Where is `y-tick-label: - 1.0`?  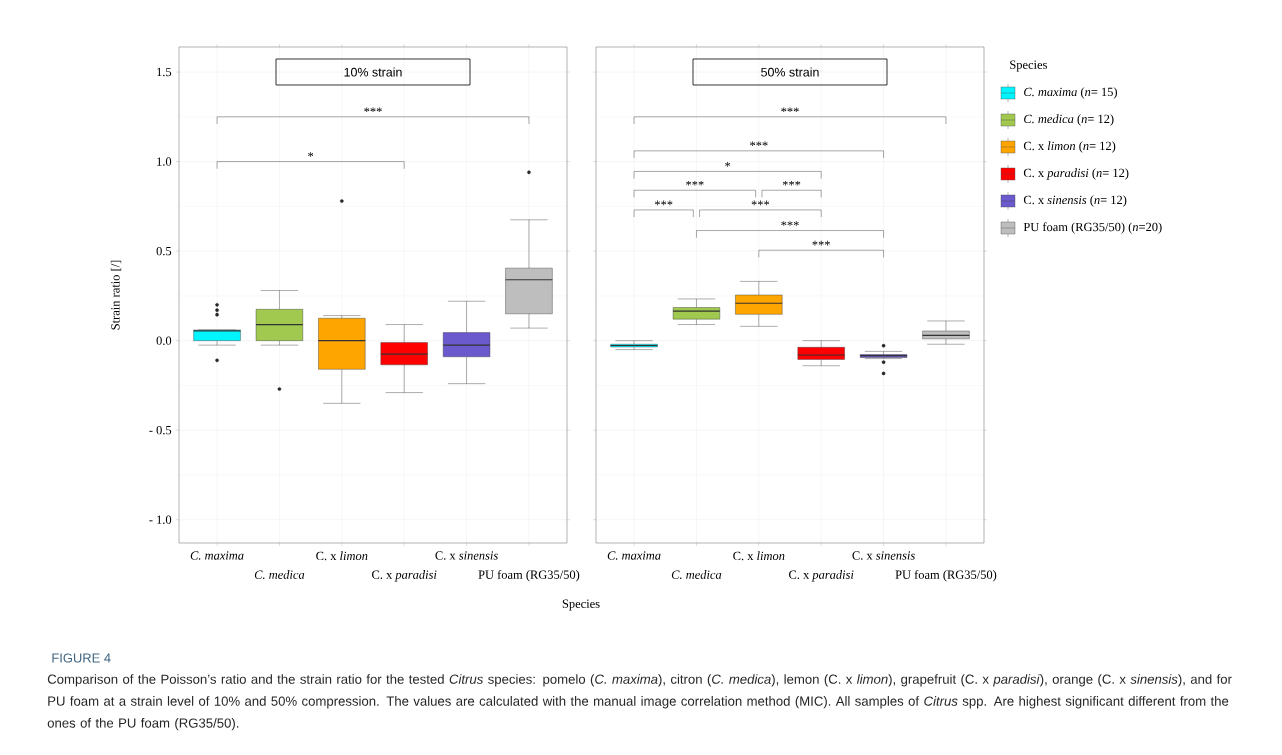
y-tick-label: - 1.0 is located at coordinates (160, 519).